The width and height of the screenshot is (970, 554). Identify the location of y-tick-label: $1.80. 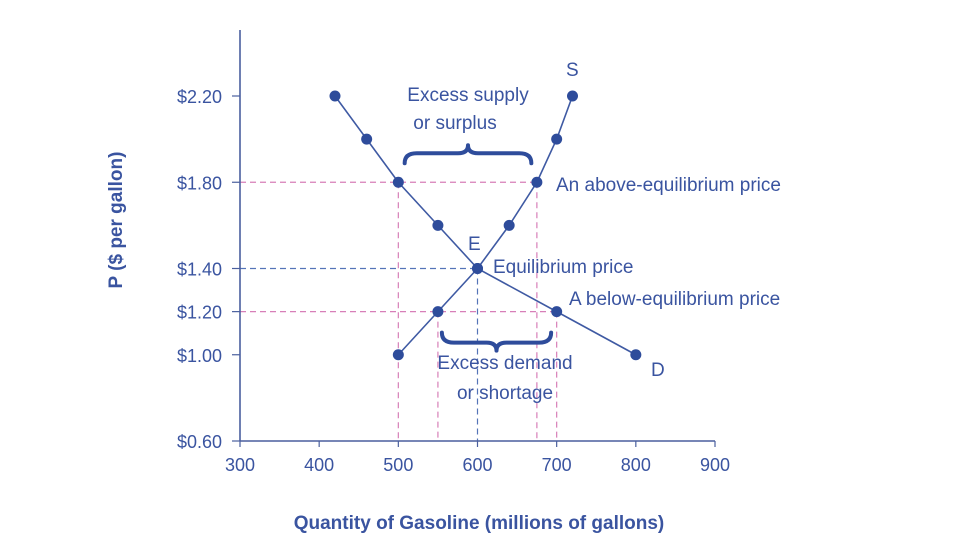
(199, 183).